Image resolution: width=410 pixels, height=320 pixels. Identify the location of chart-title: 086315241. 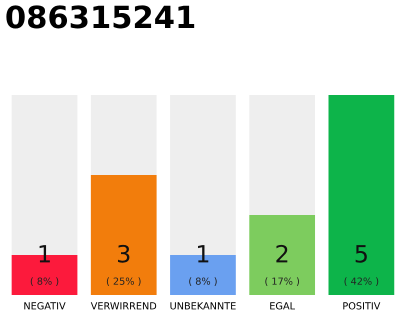
(100, 16).